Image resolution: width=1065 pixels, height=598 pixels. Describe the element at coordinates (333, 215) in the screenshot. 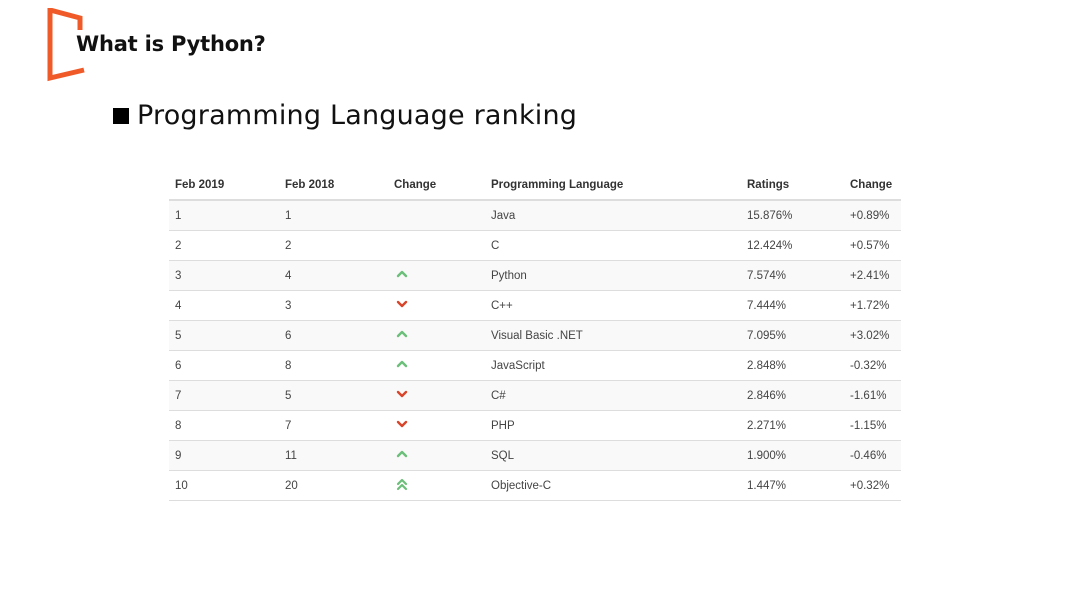

I see `rank-2018-cell: 1` at that location.